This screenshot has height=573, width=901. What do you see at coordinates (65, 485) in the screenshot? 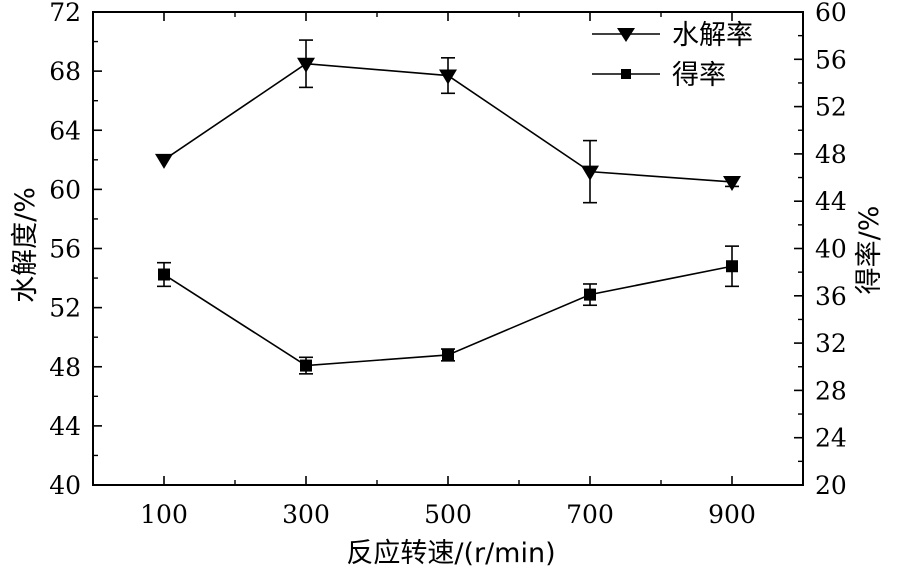
I see `y-left-tick-label: 40` at bounding box center [65, 485].